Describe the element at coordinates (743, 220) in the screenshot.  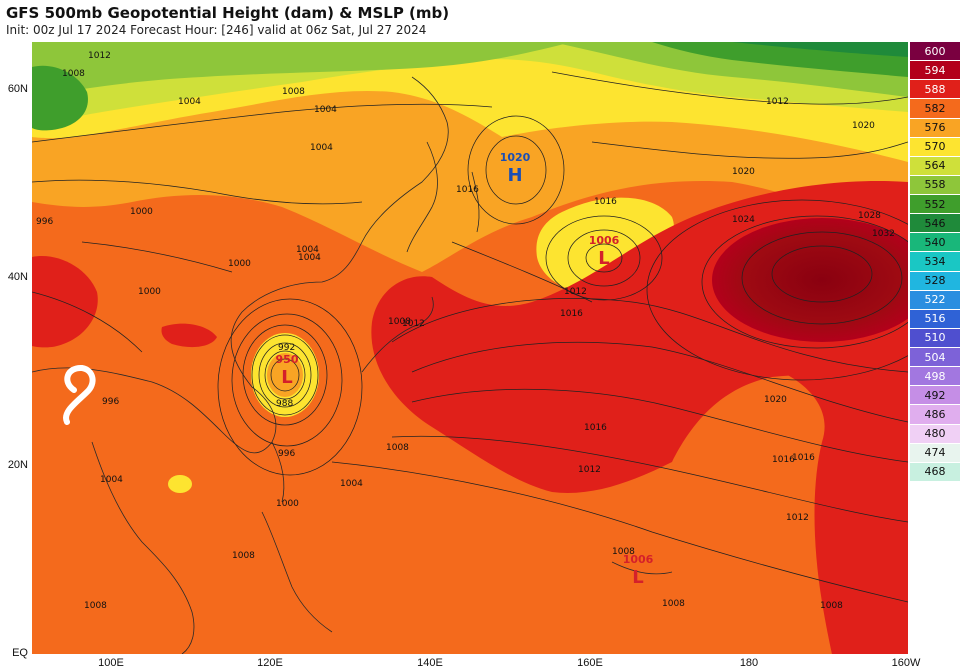
I see `isobar-label: 1024` at that location.